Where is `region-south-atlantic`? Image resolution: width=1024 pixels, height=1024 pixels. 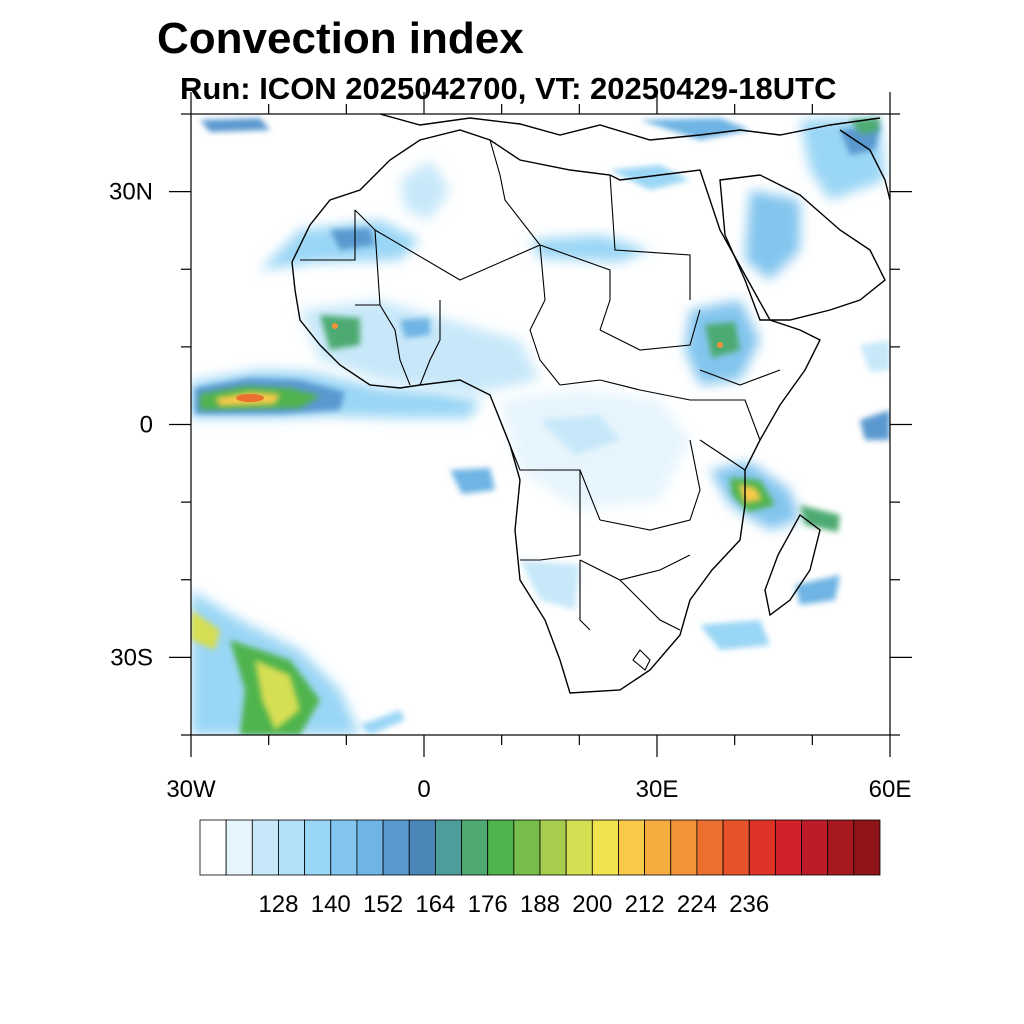
region-south-atlantic is located at coordinates (298, 662).